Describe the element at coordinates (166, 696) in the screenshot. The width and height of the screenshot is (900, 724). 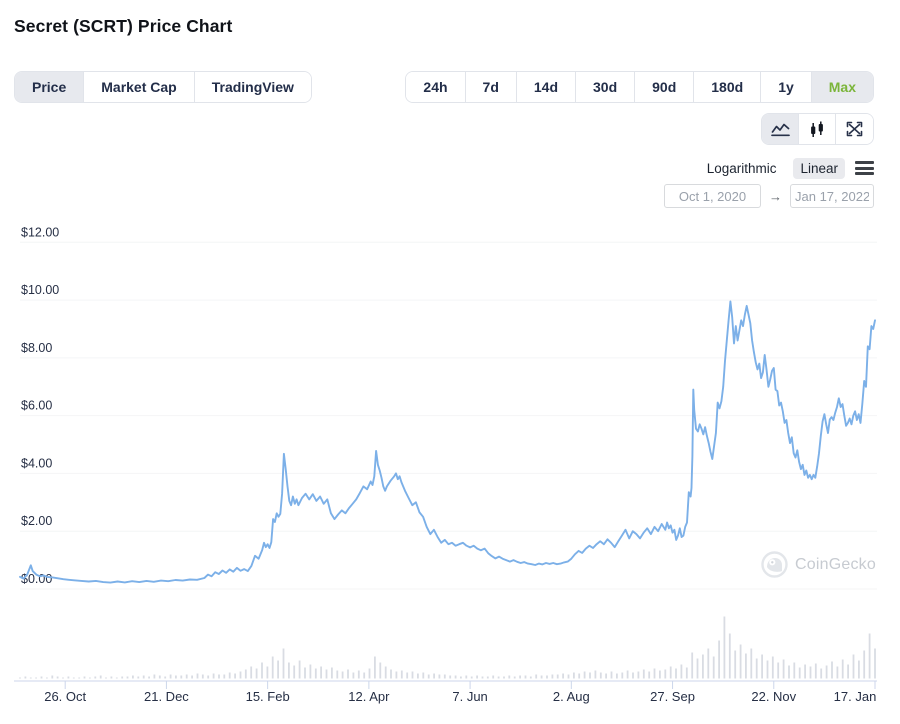
I see `x-tick-label: 21. Dec` at that location.